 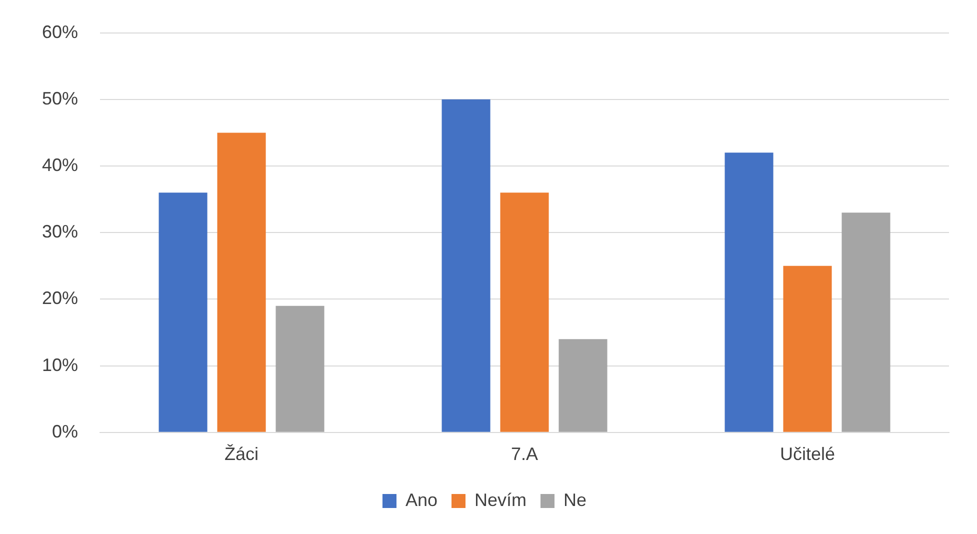 I want to click on x-tick-label: 7.A, so click(x=524, y=454).